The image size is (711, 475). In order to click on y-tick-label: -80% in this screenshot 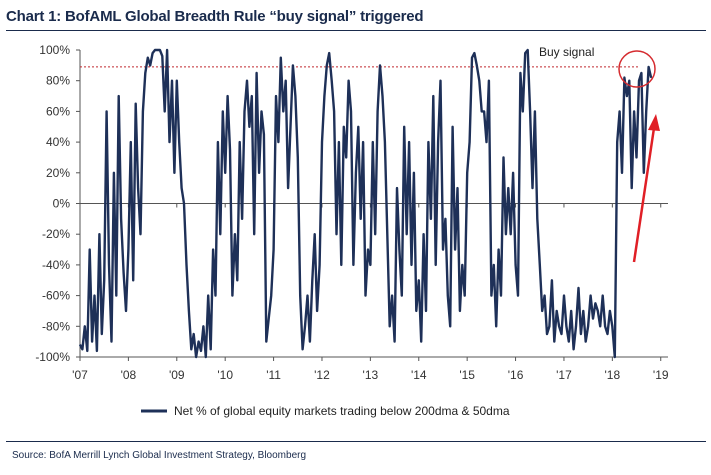, I will do `click(56, 326)`.